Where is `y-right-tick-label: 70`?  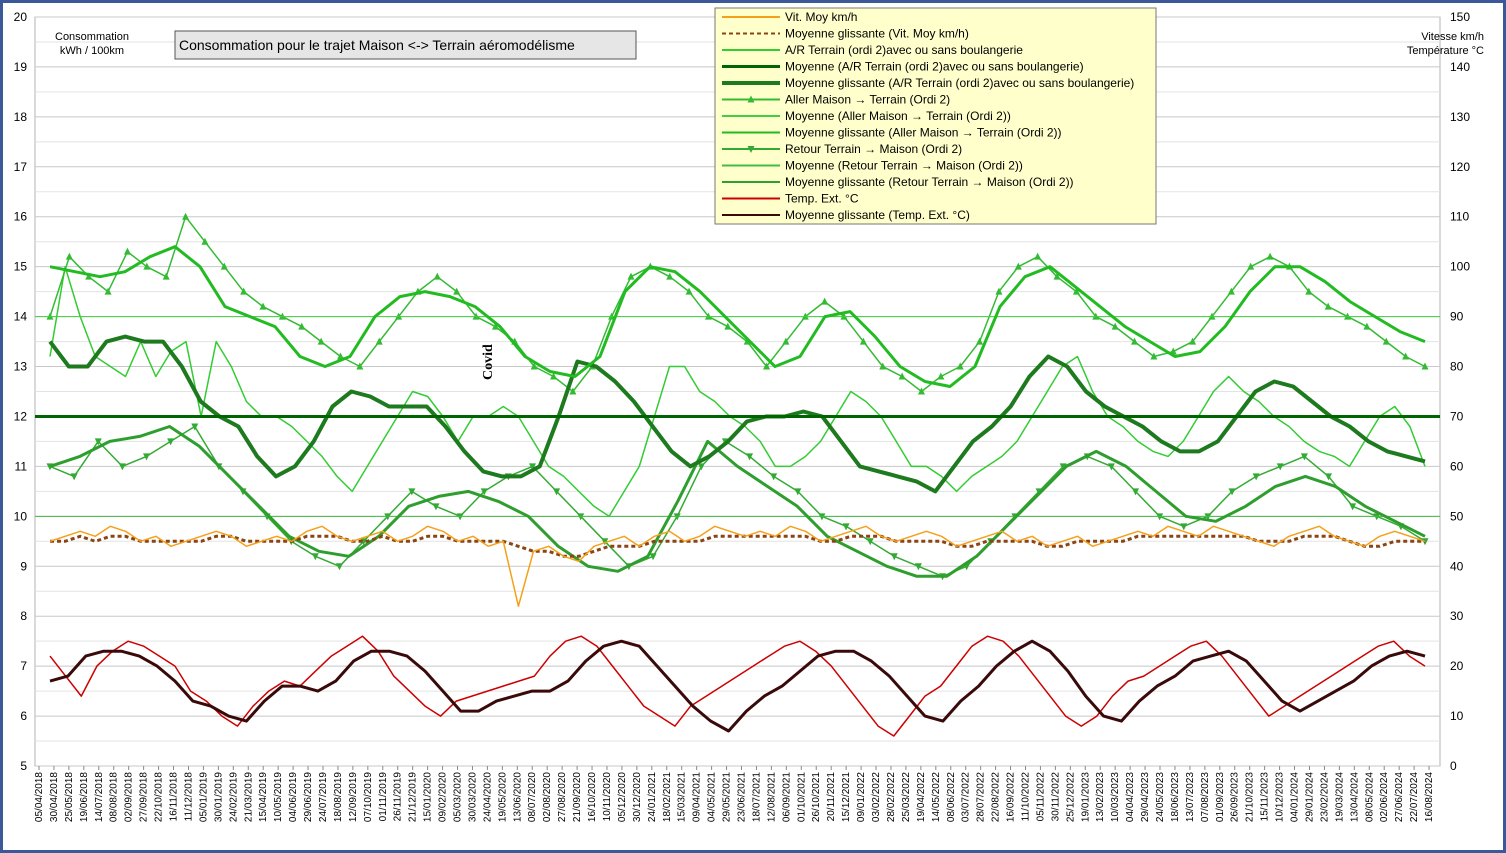
y-right-tick-label: 70 is located at coordinates (1457, 416).